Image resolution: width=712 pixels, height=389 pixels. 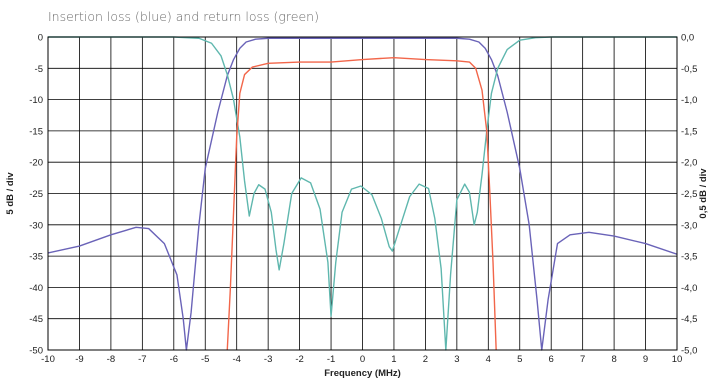 I want to click on y-tick-label-left: -5, so click(x=39, y=69).